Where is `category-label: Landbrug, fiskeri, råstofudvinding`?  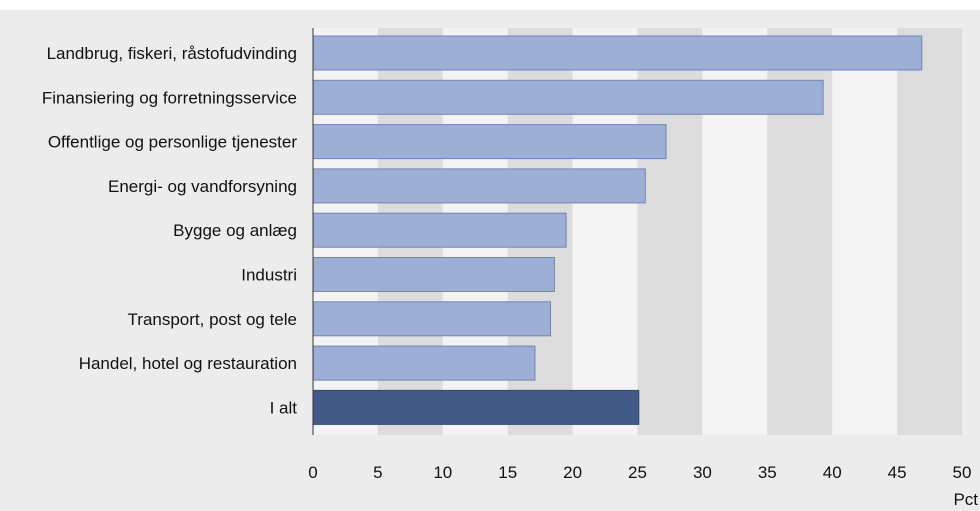 category-label: Landbrug, fiskeri, råstofudvinding is located at coordinates (172, 53).